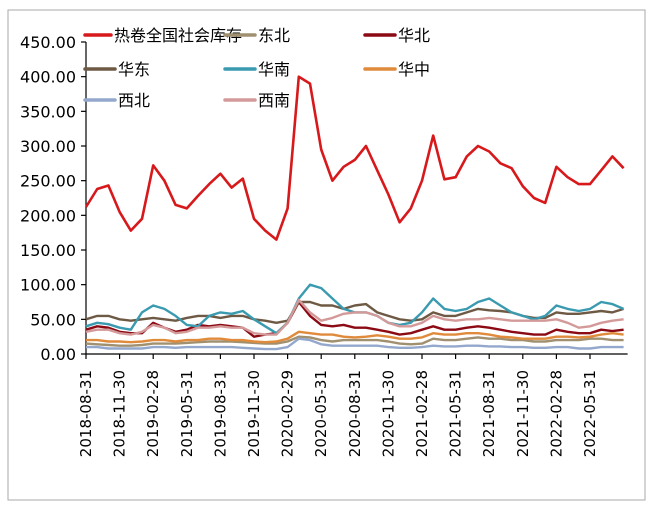  What do you see at coordinates (48, 250) in the screenshot?
I see `y-tick-label: 150.00` at bounding box center [48, 250].